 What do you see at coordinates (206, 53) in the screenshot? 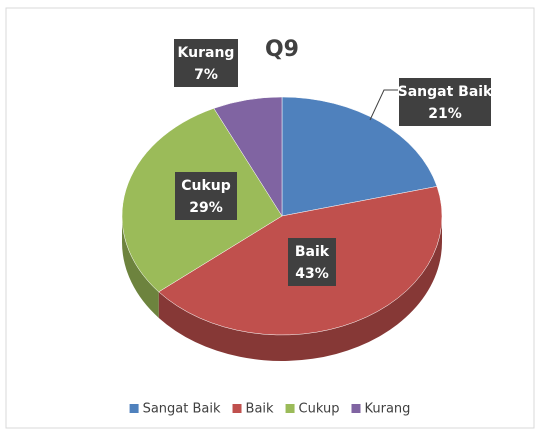
I see `label-category: Kurang` at bounding box center [206, 53].